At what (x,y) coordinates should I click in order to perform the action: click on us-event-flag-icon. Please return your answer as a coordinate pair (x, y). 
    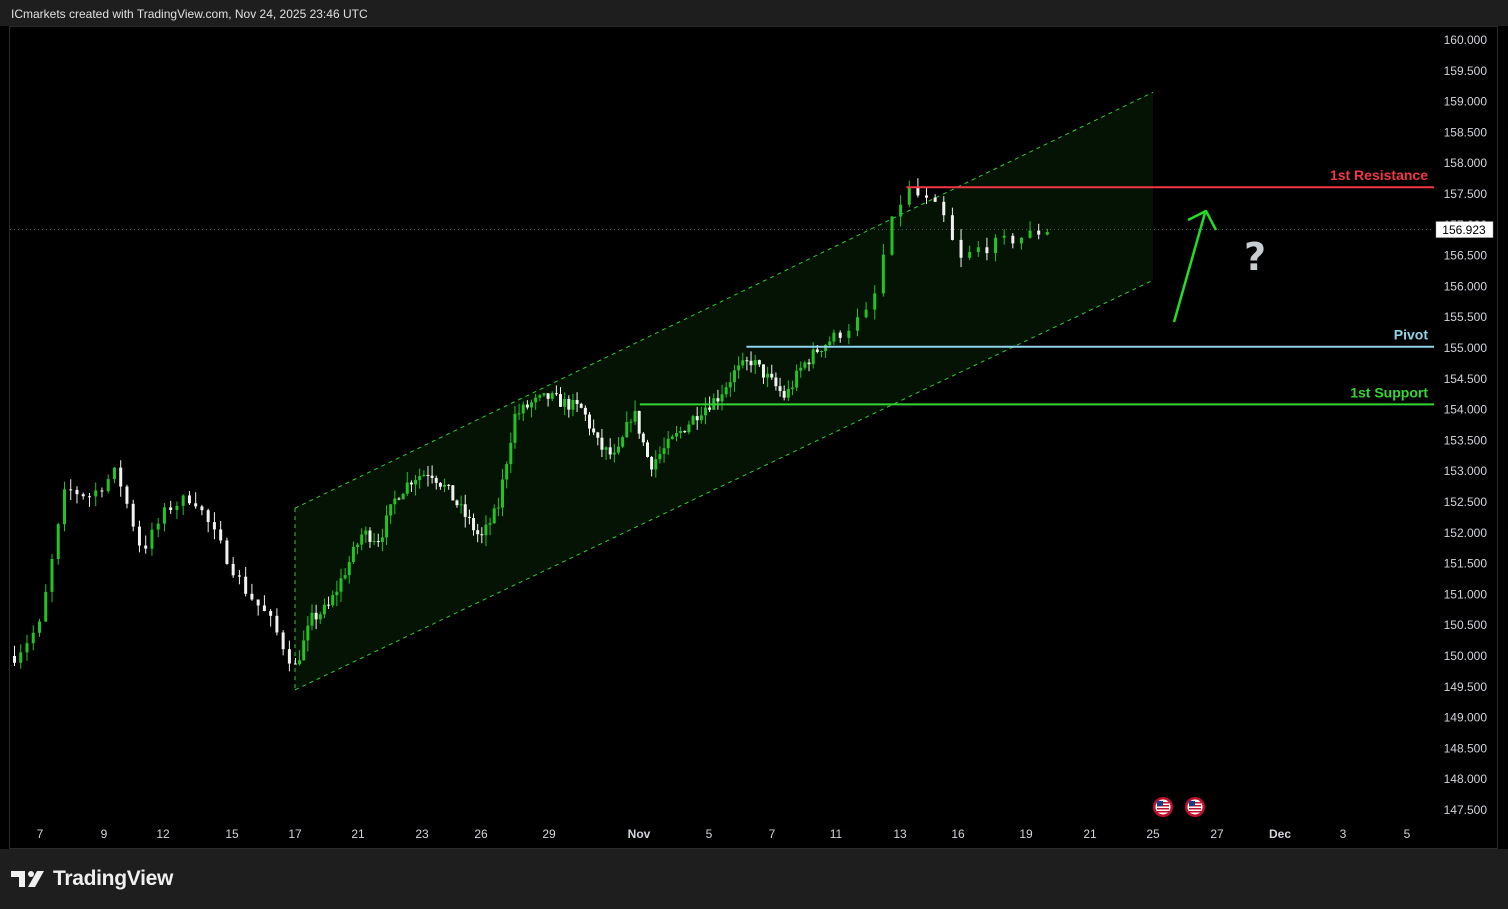
    Looking at the image, I should click on (1163, 807).